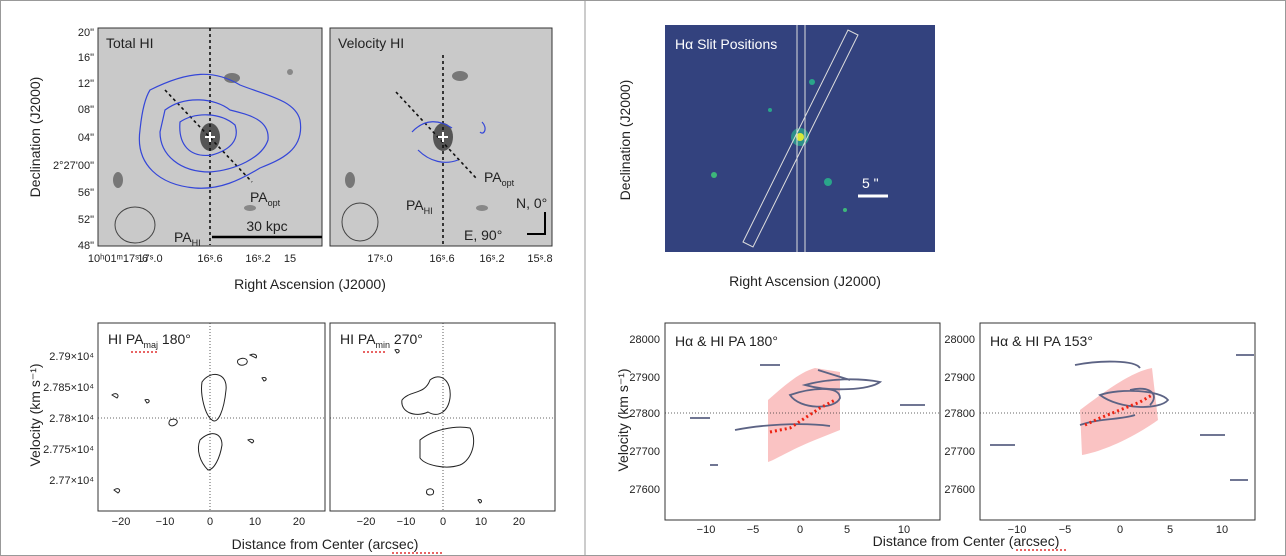 The height and width of the screenshot is (556, 1286). I want to click on y-tick-label: 2.77×10⁴, so click(71, 481).